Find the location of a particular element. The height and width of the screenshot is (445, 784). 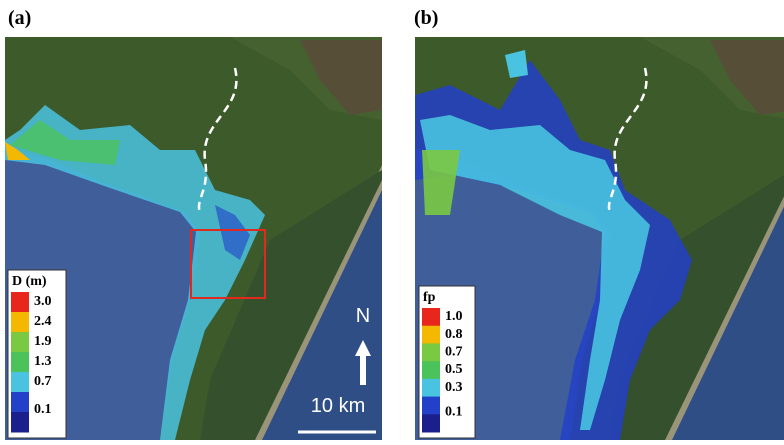

legend-tick: 0.8 is located at coordinates (454, 334).